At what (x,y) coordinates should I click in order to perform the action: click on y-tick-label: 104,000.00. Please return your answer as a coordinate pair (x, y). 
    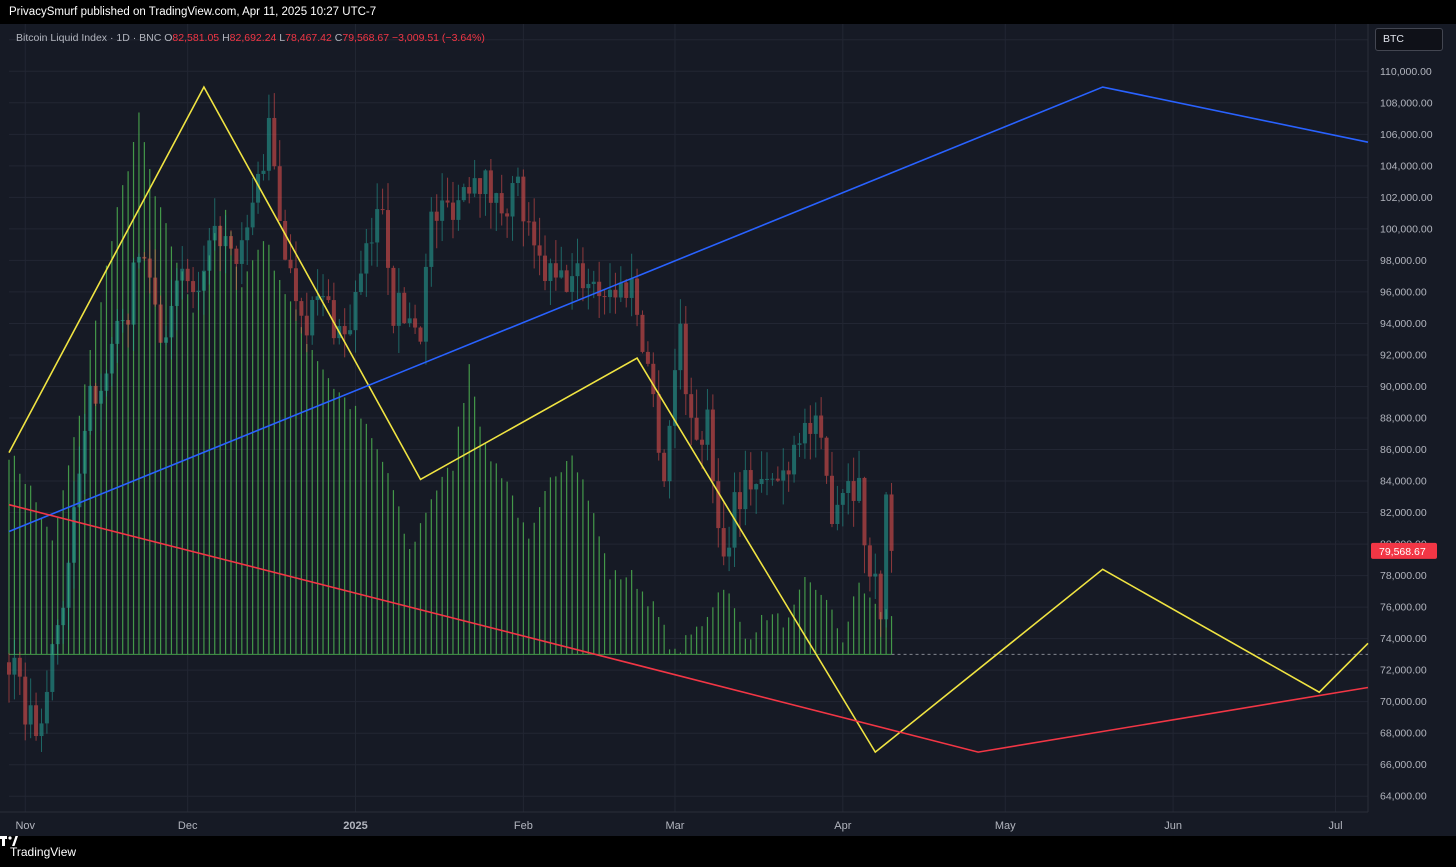
    Looking at the image, I should click on (1406, 166).